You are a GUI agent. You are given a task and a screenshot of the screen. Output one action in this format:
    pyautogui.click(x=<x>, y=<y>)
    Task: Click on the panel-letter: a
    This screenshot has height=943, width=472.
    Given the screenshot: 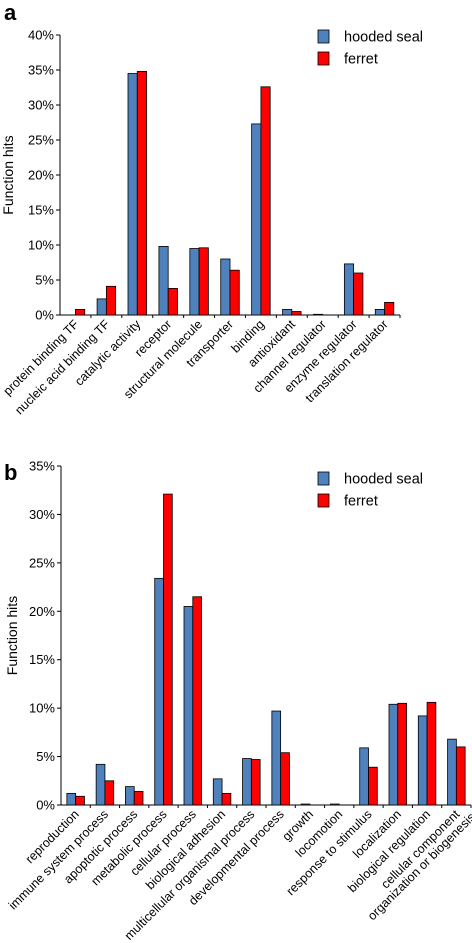 What is the action you would take?
    pyautogui.click(x=10, y=12)
    